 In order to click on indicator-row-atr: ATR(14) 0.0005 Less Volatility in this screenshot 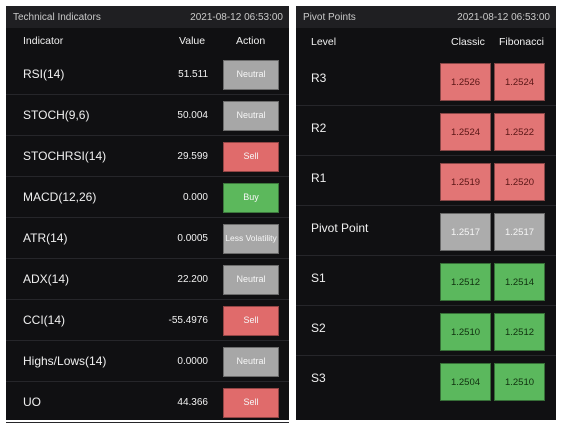, I will do `click(147, 238)`.